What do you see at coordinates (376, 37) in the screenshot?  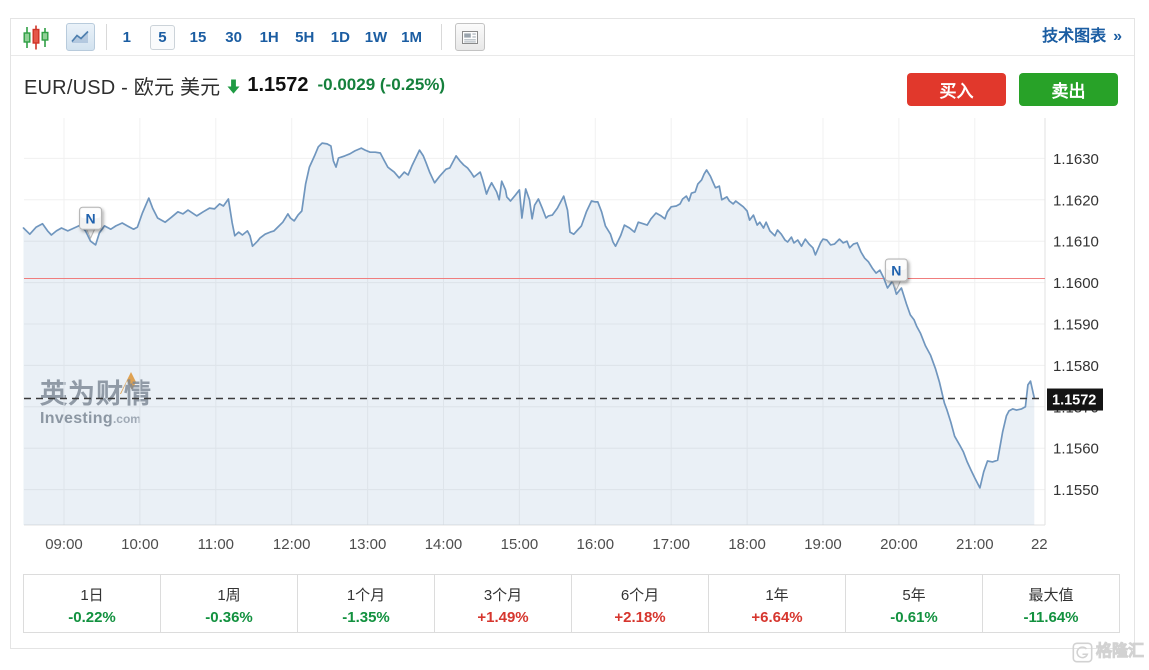 I see `timeframe-button-1W: 1W` at bounding box center [376, 37].